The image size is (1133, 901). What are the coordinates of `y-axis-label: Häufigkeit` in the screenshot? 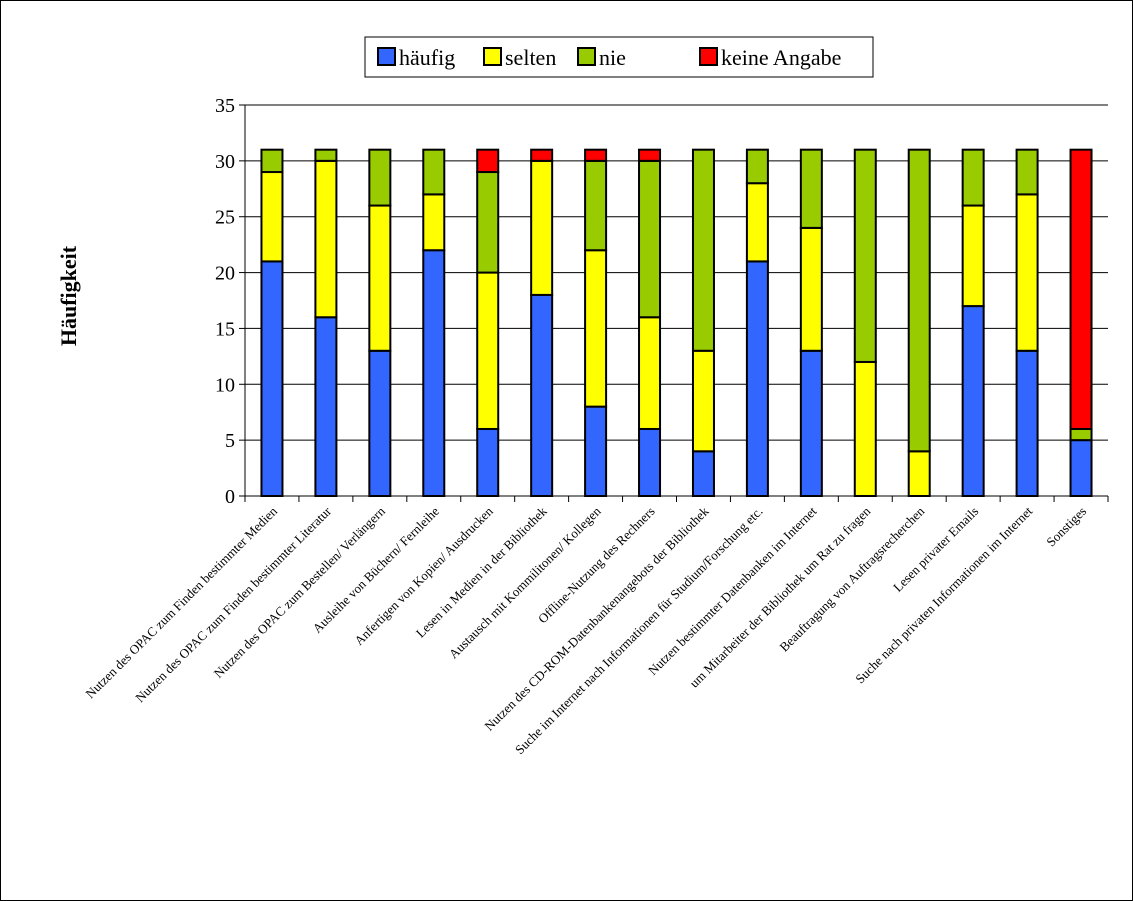 It's located at (68, 295).